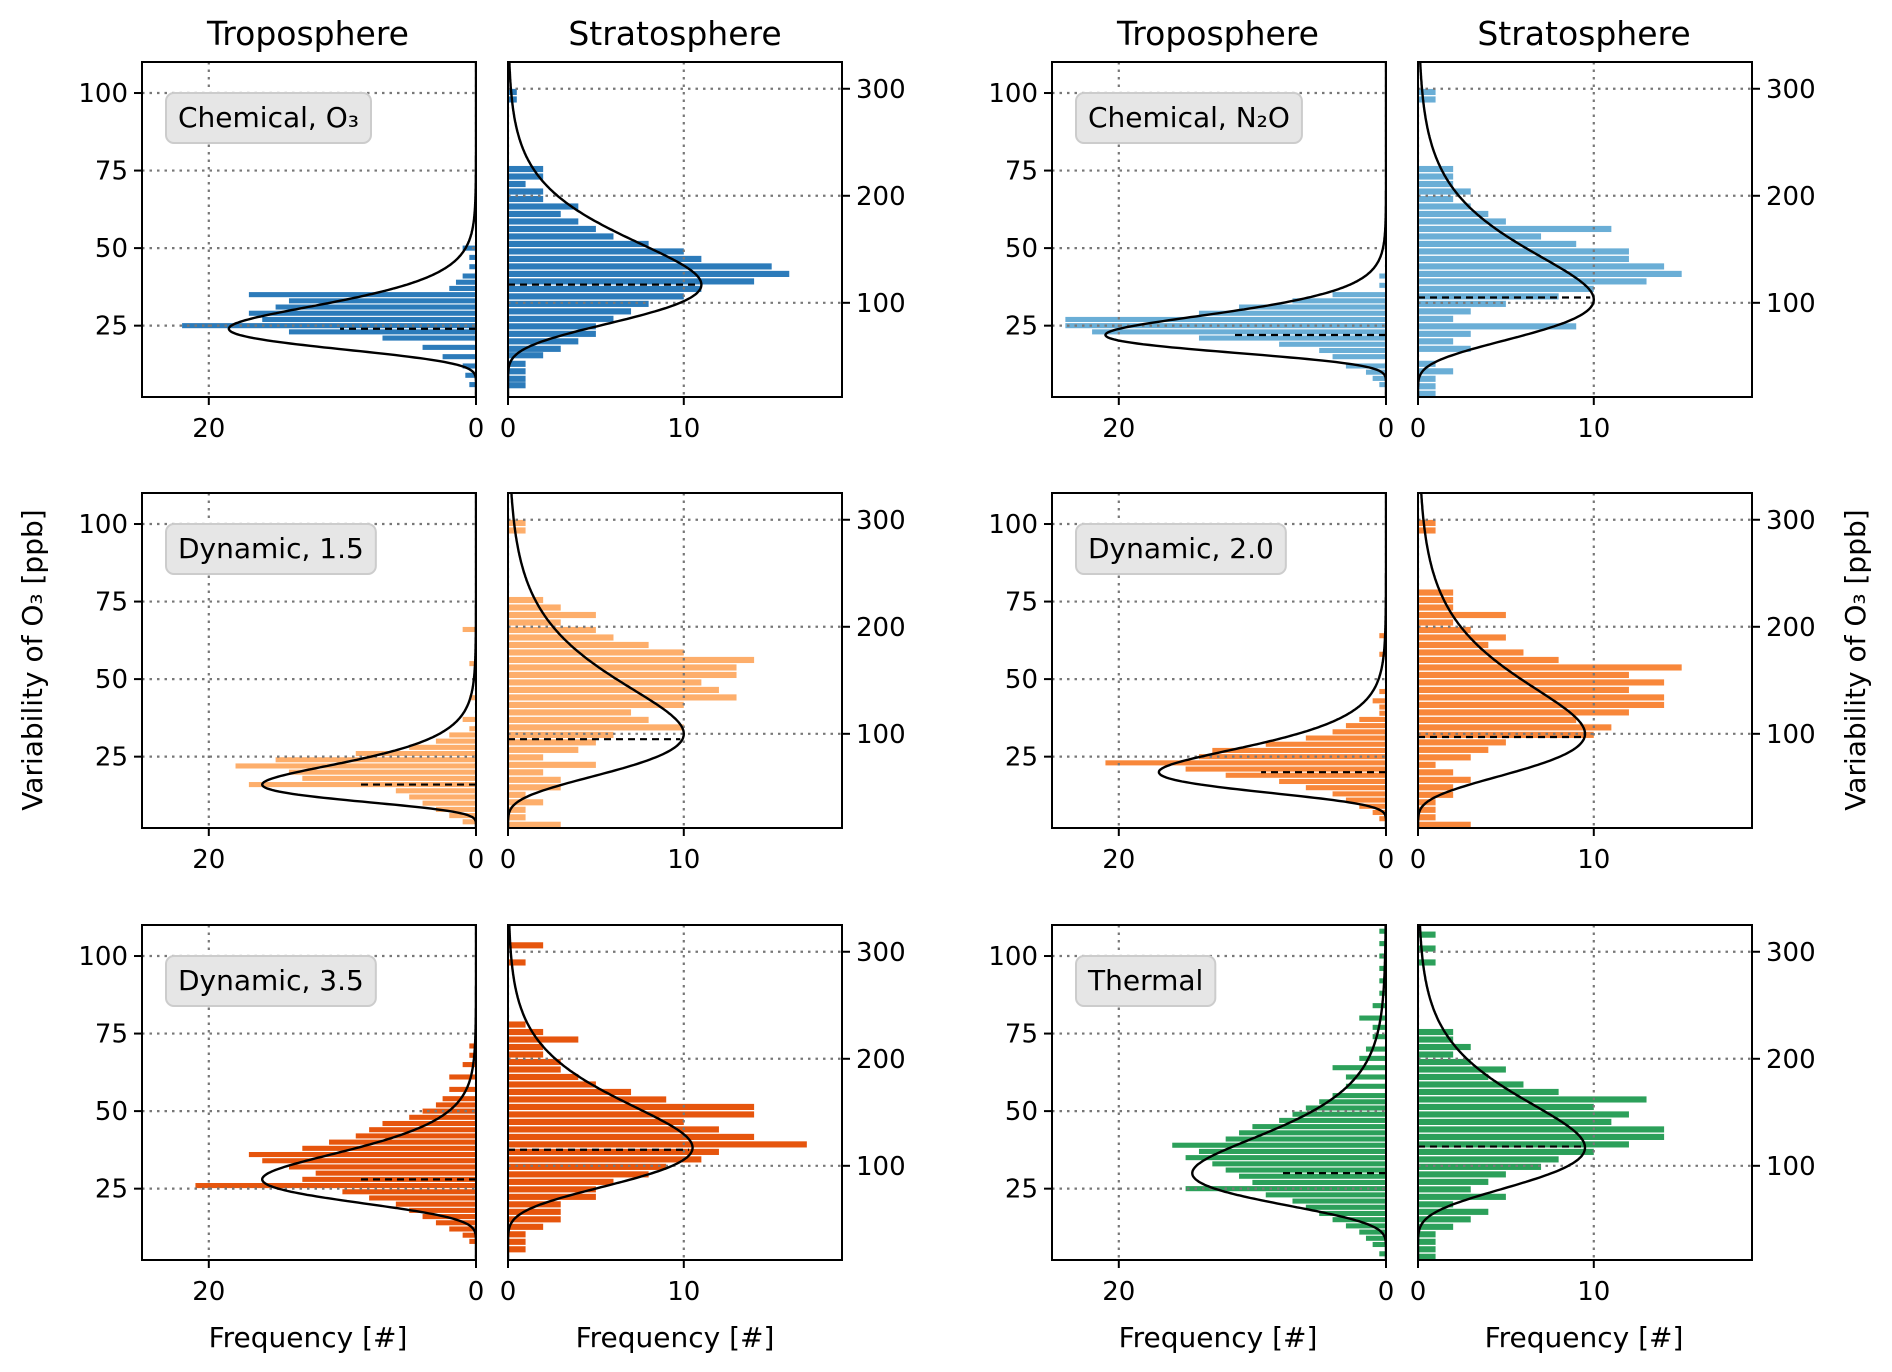 The image size is (1892, 1372). Describe the element at coordinates (309, 229) in the screenshot. I see `panel-0-troposphere-frame` at that location.